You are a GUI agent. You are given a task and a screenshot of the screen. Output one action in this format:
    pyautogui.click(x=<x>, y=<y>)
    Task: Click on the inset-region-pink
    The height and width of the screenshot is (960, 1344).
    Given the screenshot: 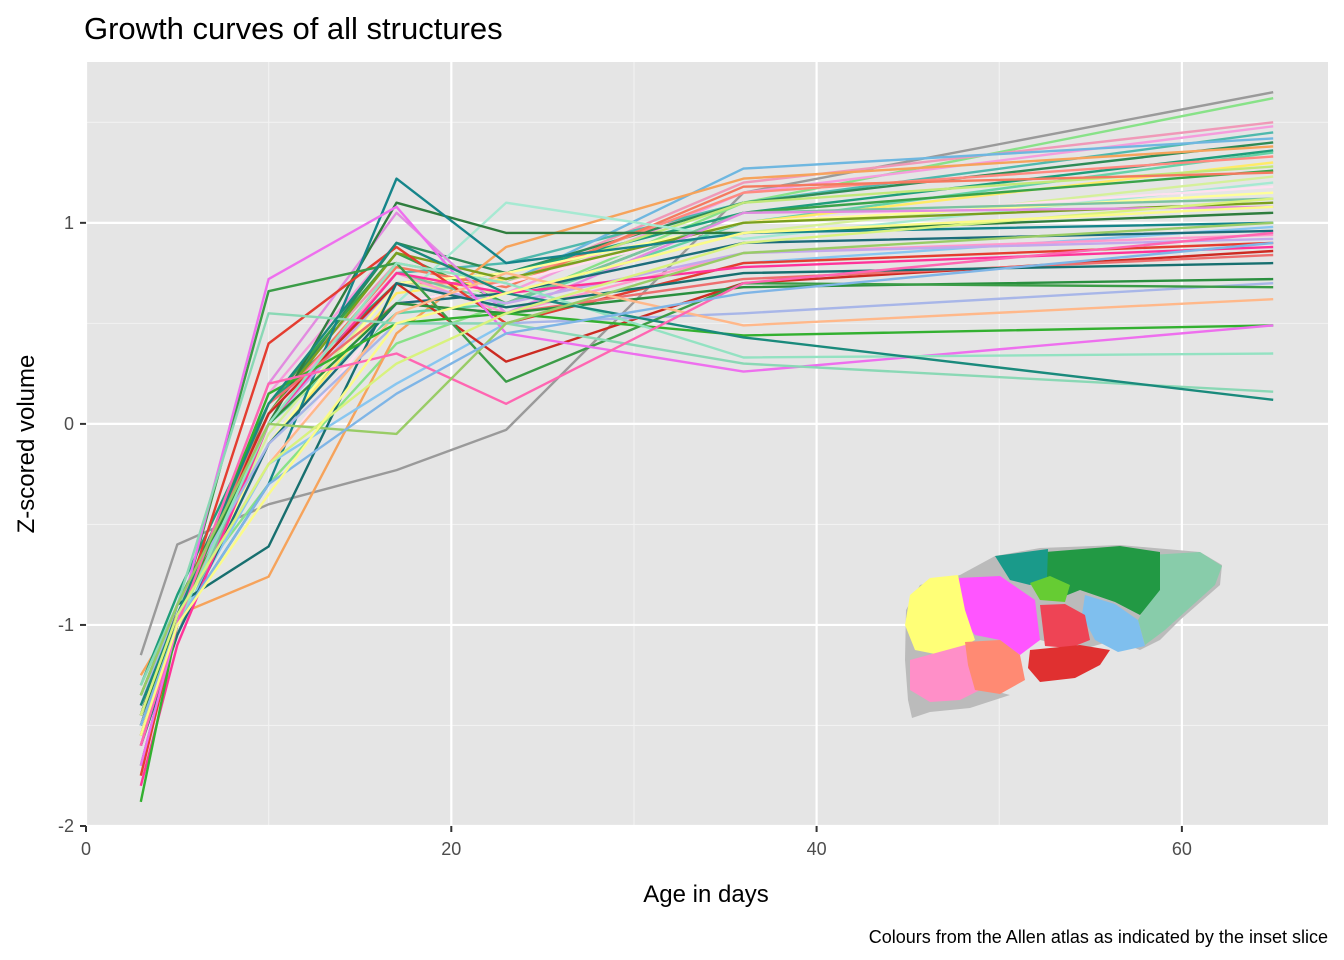 What is the action you would take?
    pyautogui.click(x=945, y=673)
    